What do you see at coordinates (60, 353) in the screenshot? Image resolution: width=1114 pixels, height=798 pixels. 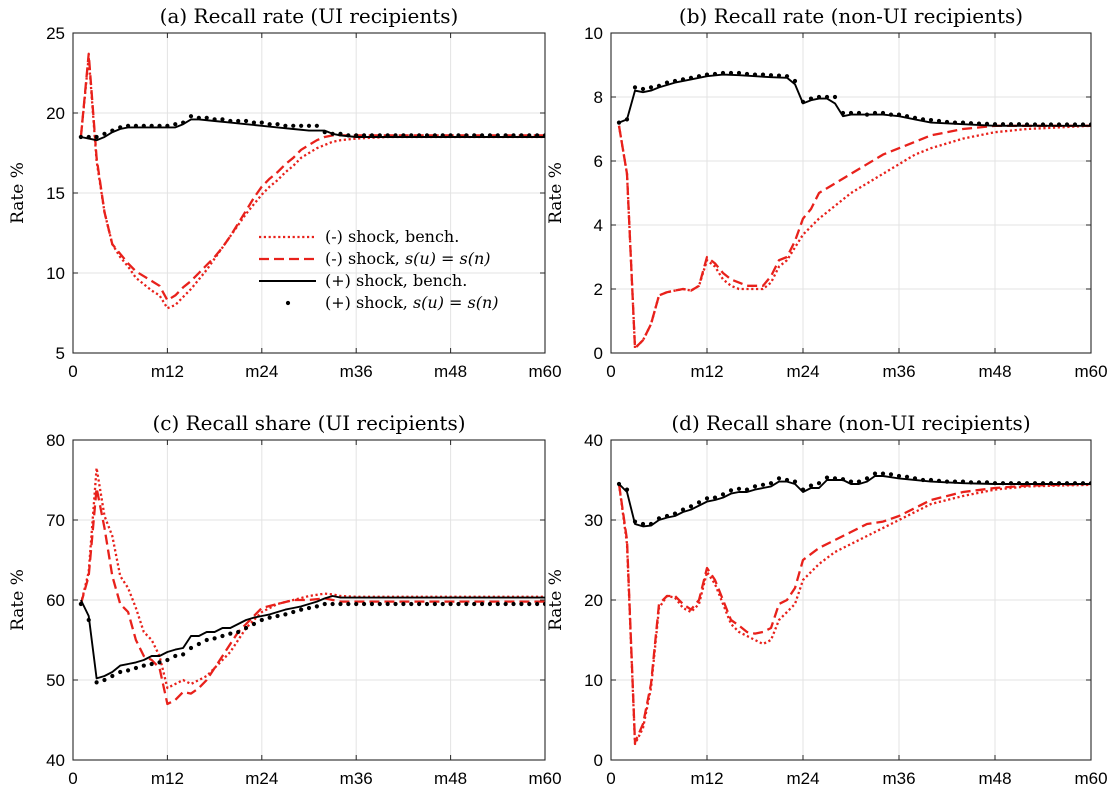 I see `y-tick-label: 5` at bounding box center [60, 353].